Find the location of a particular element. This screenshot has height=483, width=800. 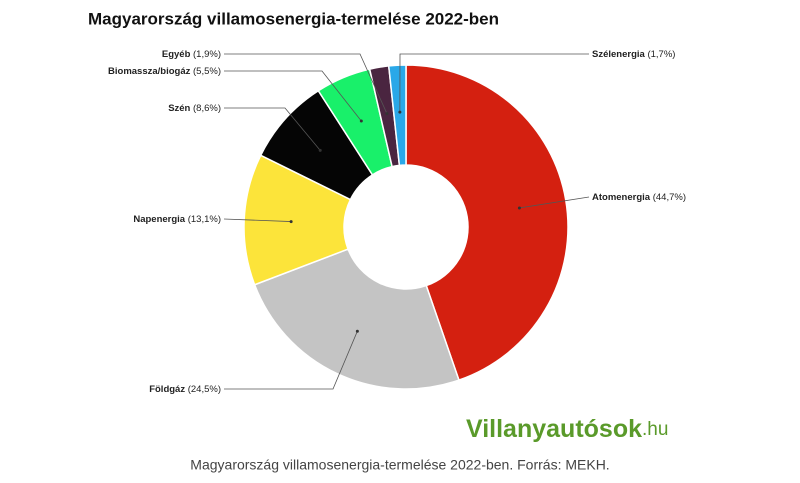

value-label: (44,7%) is located at coordinates (669, 197).